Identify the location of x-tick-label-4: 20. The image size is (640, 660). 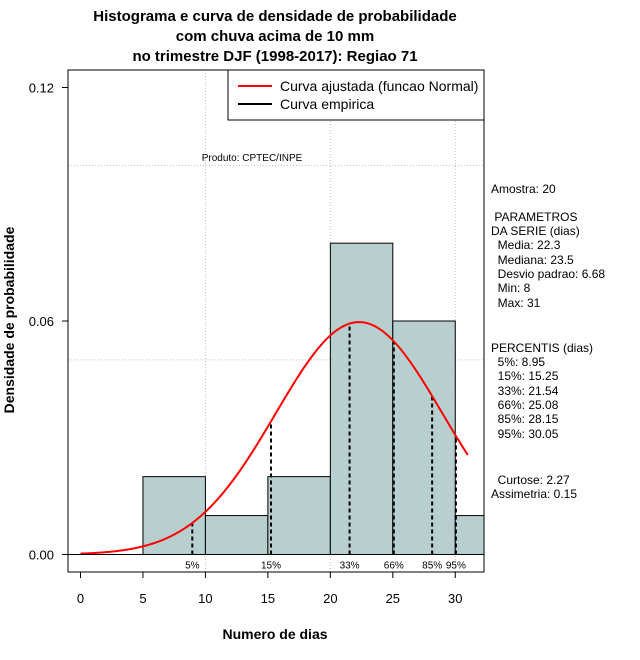
(330, 598).